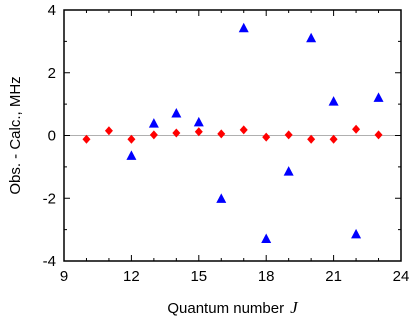  What do you see at coordinates (131, 276) in the screenshot?
I see `x-tick-label: 12` at bounding box center [131, 276].